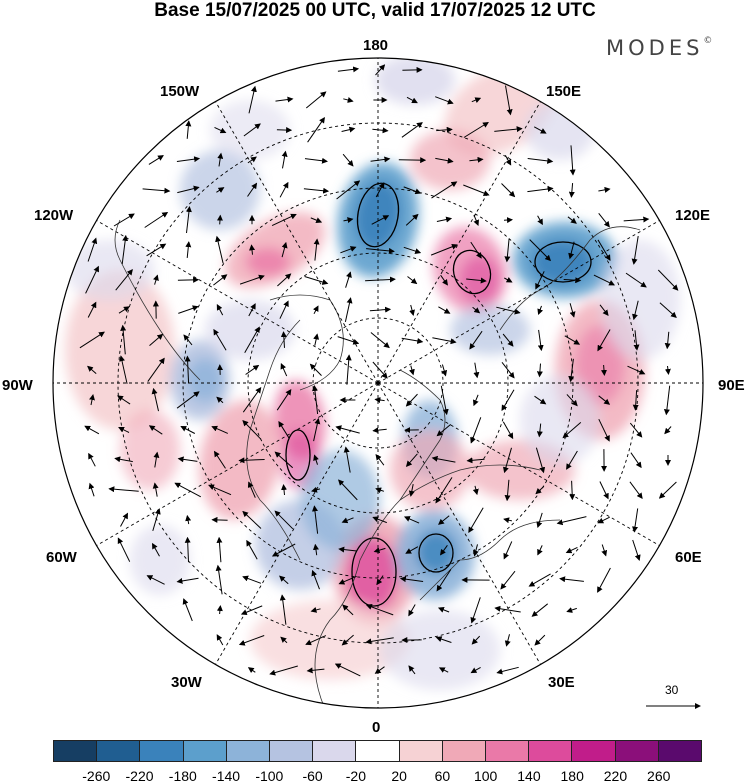 This screenshot has height=784, width=750. I want to click on lon-label-150e: 150E, so click(563, 91).